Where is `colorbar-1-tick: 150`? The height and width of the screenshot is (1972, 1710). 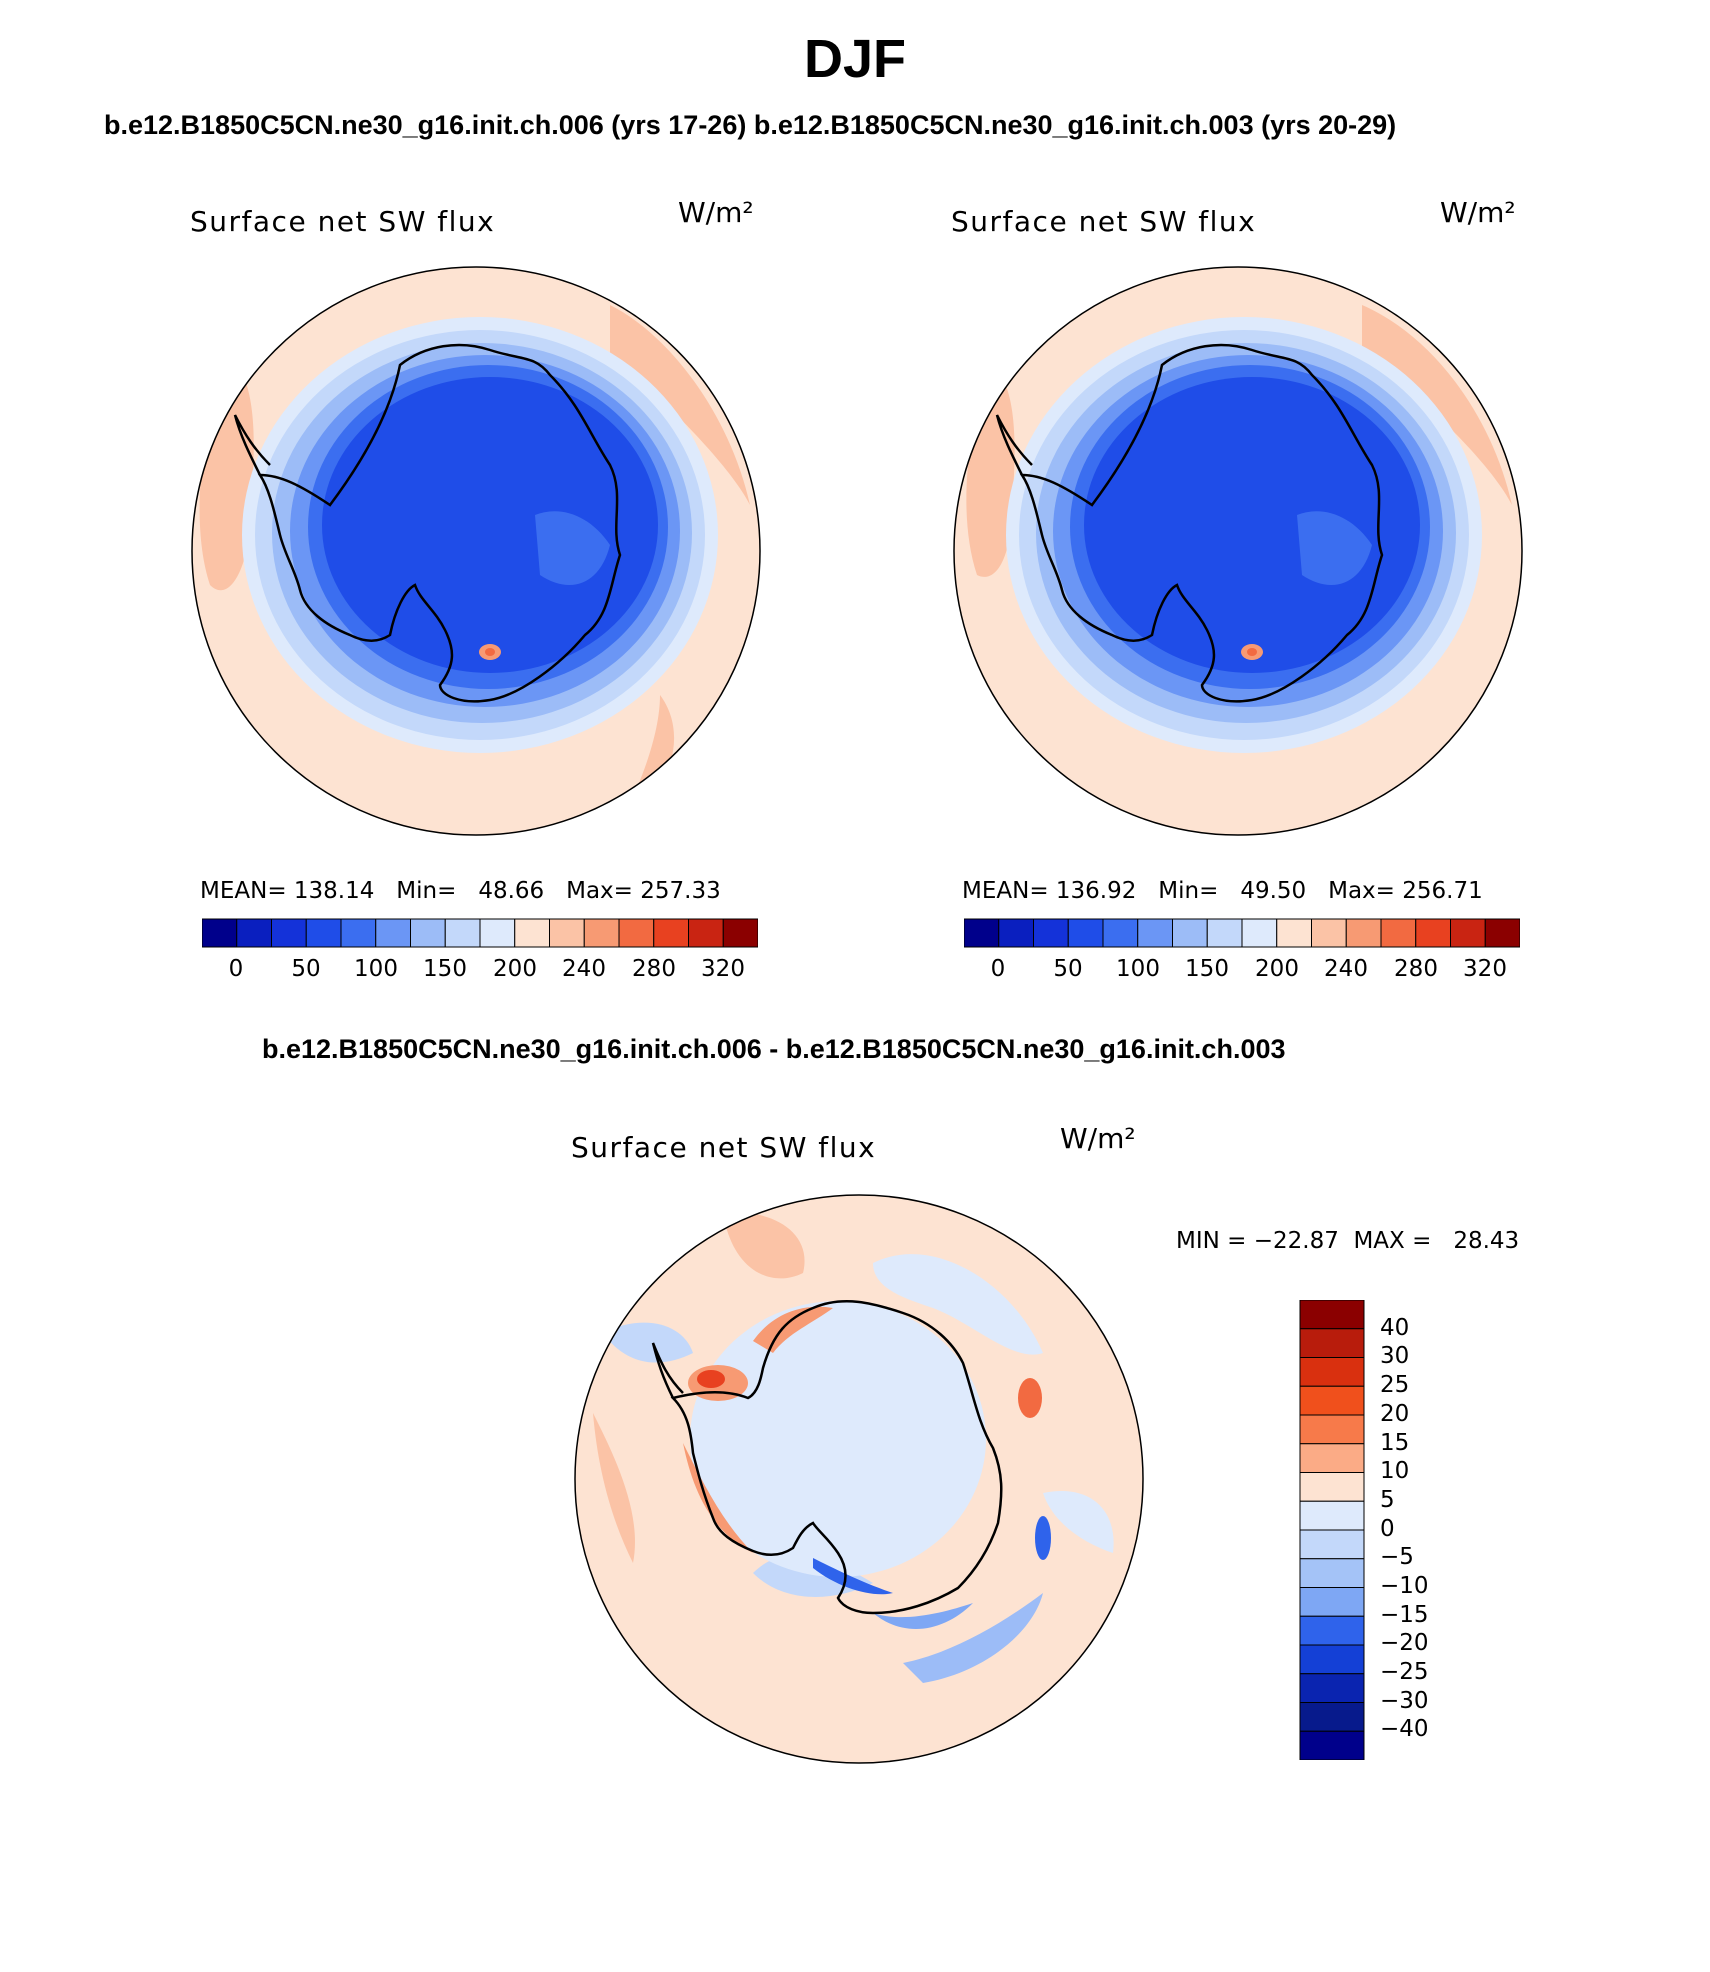
colorbar-1-tick: 150 is located at coordinates (445, 969).